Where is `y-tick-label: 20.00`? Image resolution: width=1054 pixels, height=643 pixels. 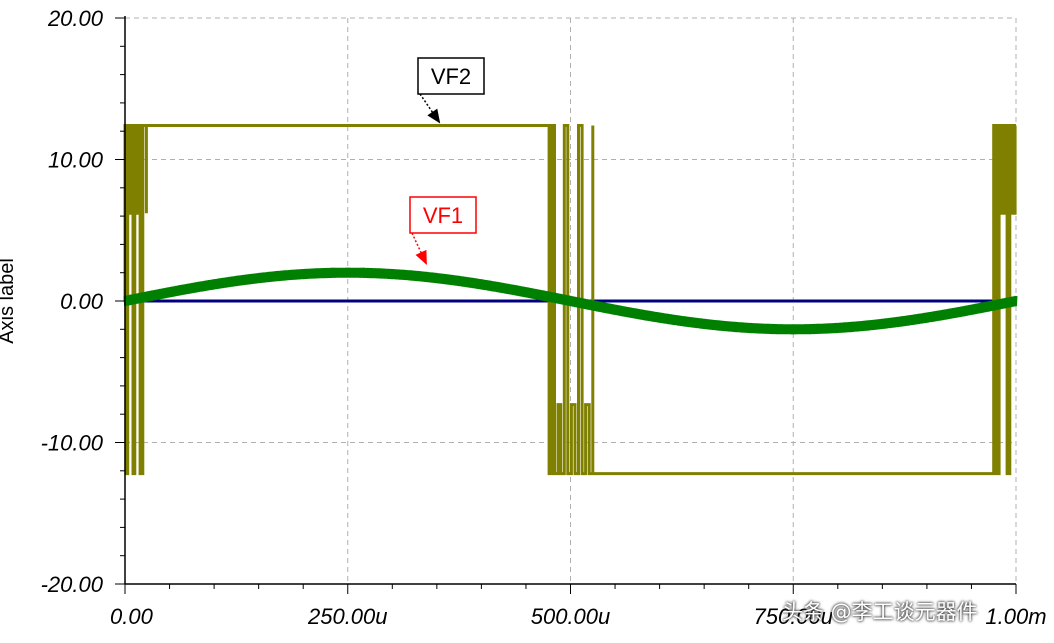
y-tick-label: 20.00 is located at coordinates (75, 18).